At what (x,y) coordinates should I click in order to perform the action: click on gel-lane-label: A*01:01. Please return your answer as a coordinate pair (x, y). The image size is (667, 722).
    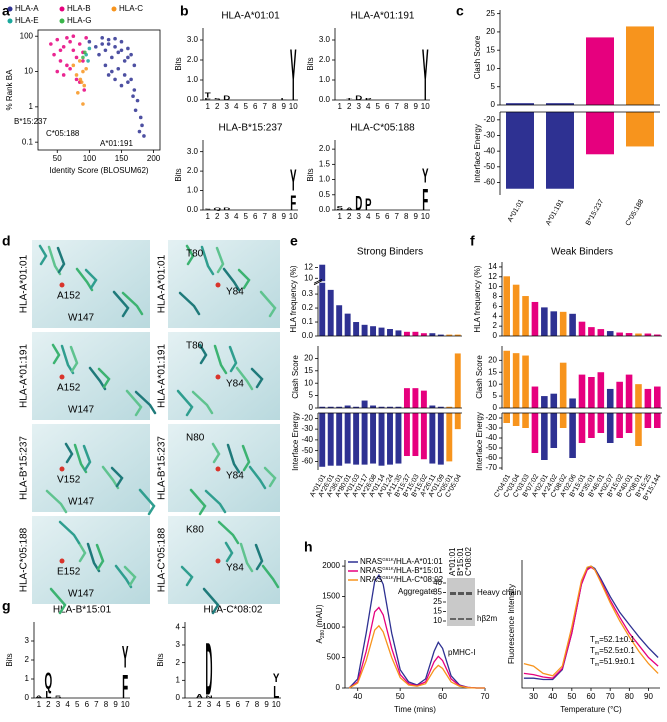
    Looking at the image, I should click on (452, 561).